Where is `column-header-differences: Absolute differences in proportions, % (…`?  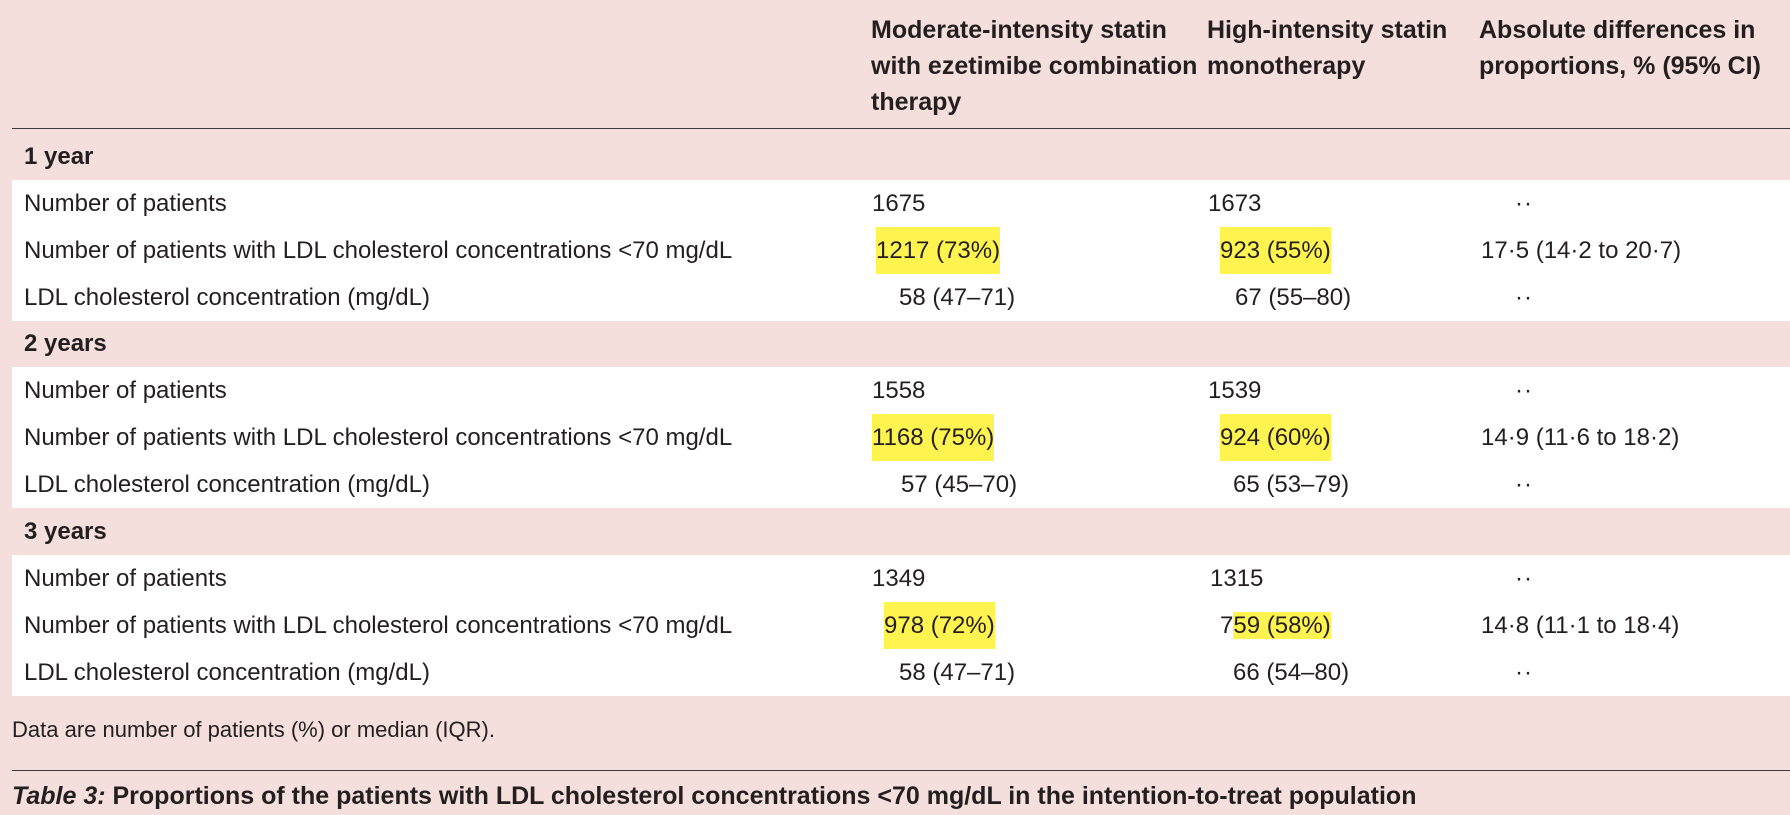
column-header-differences: Absolute differences in proportions, % (… is located at coordinates (1634, 48).